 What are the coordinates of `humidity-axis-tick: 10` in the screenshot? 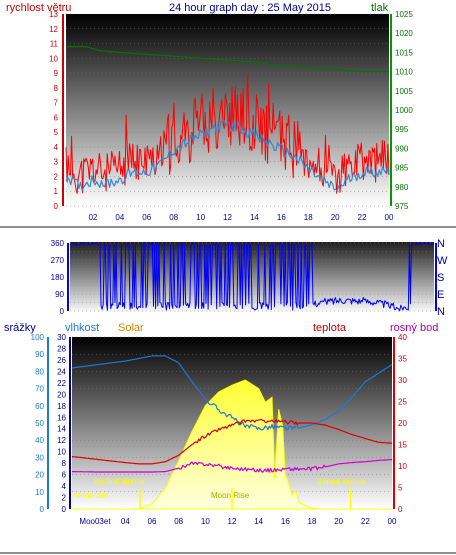 It's located at (39, 492).